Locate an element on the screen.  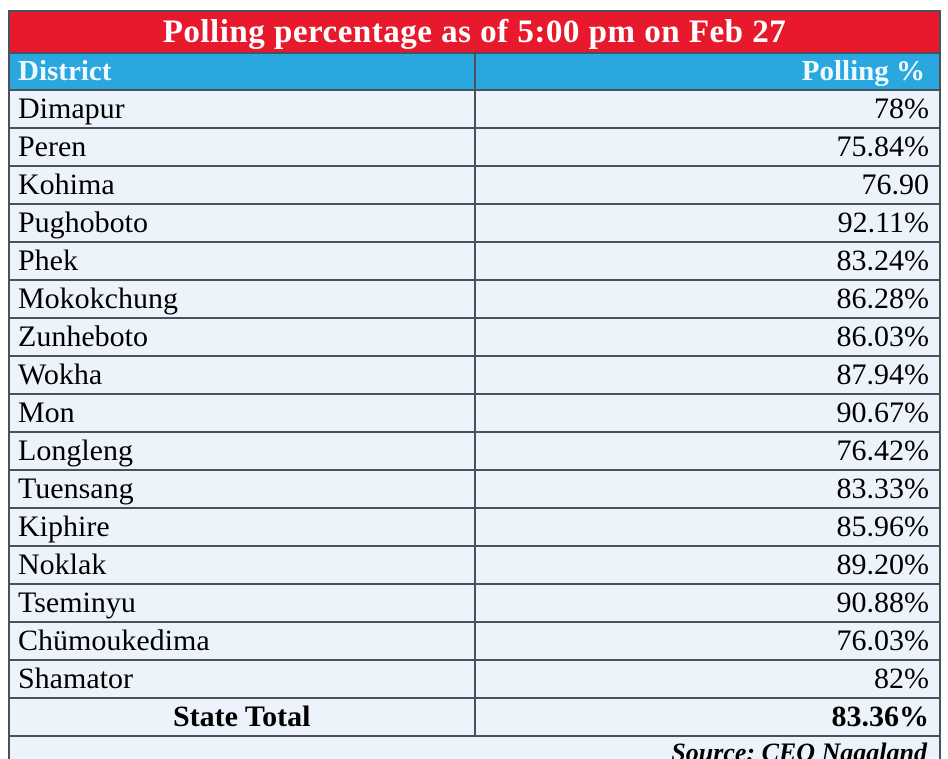
polling-cell: 90.88% is located at coordinates (707, 603).